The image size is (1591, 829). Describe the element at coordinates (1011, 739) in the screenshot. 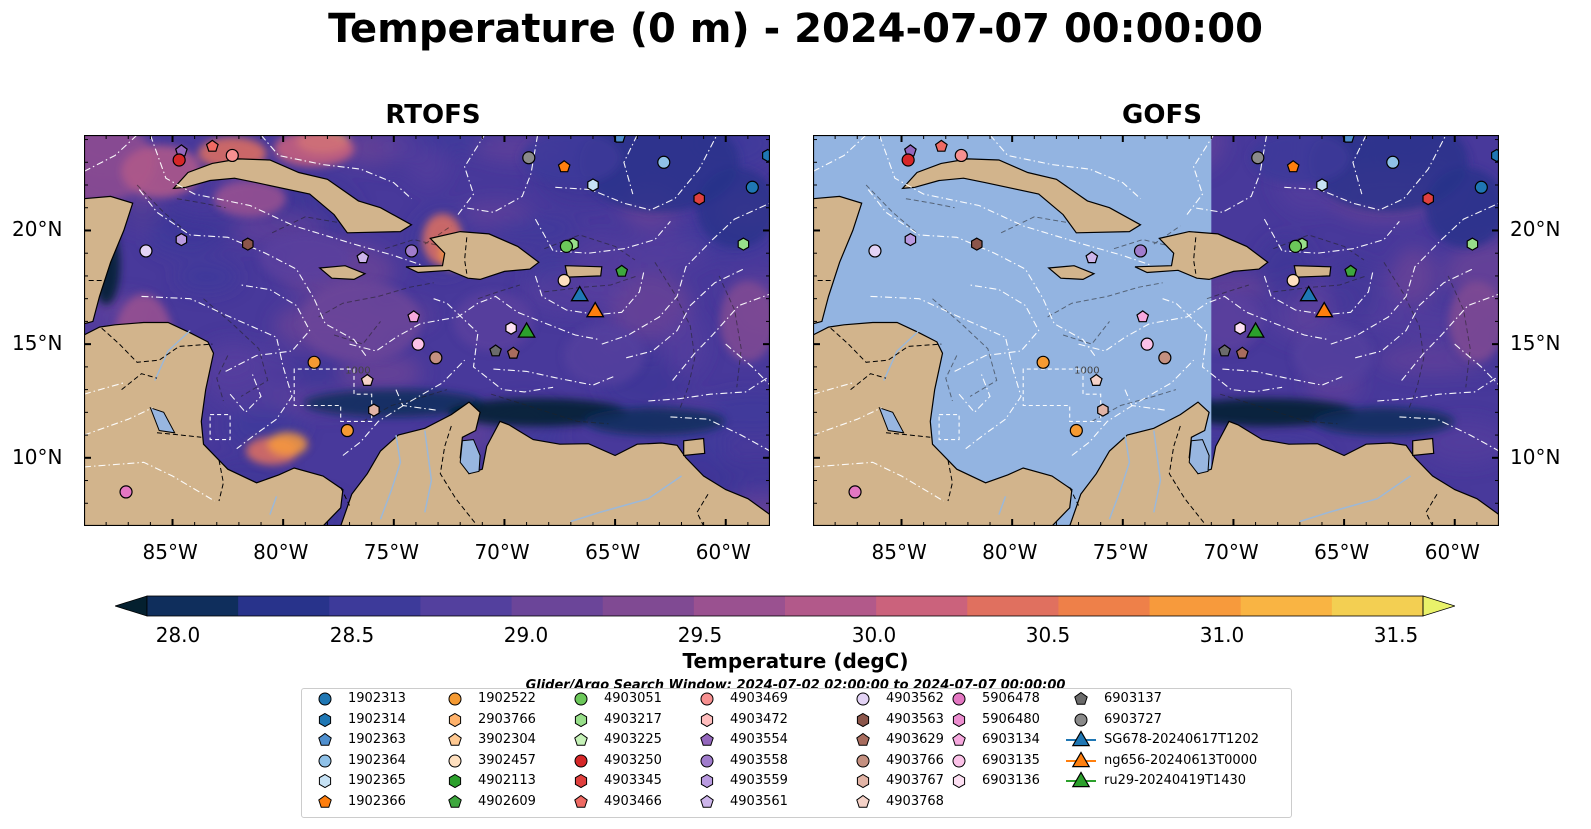

I see `legend-label: 6903134` at that location.